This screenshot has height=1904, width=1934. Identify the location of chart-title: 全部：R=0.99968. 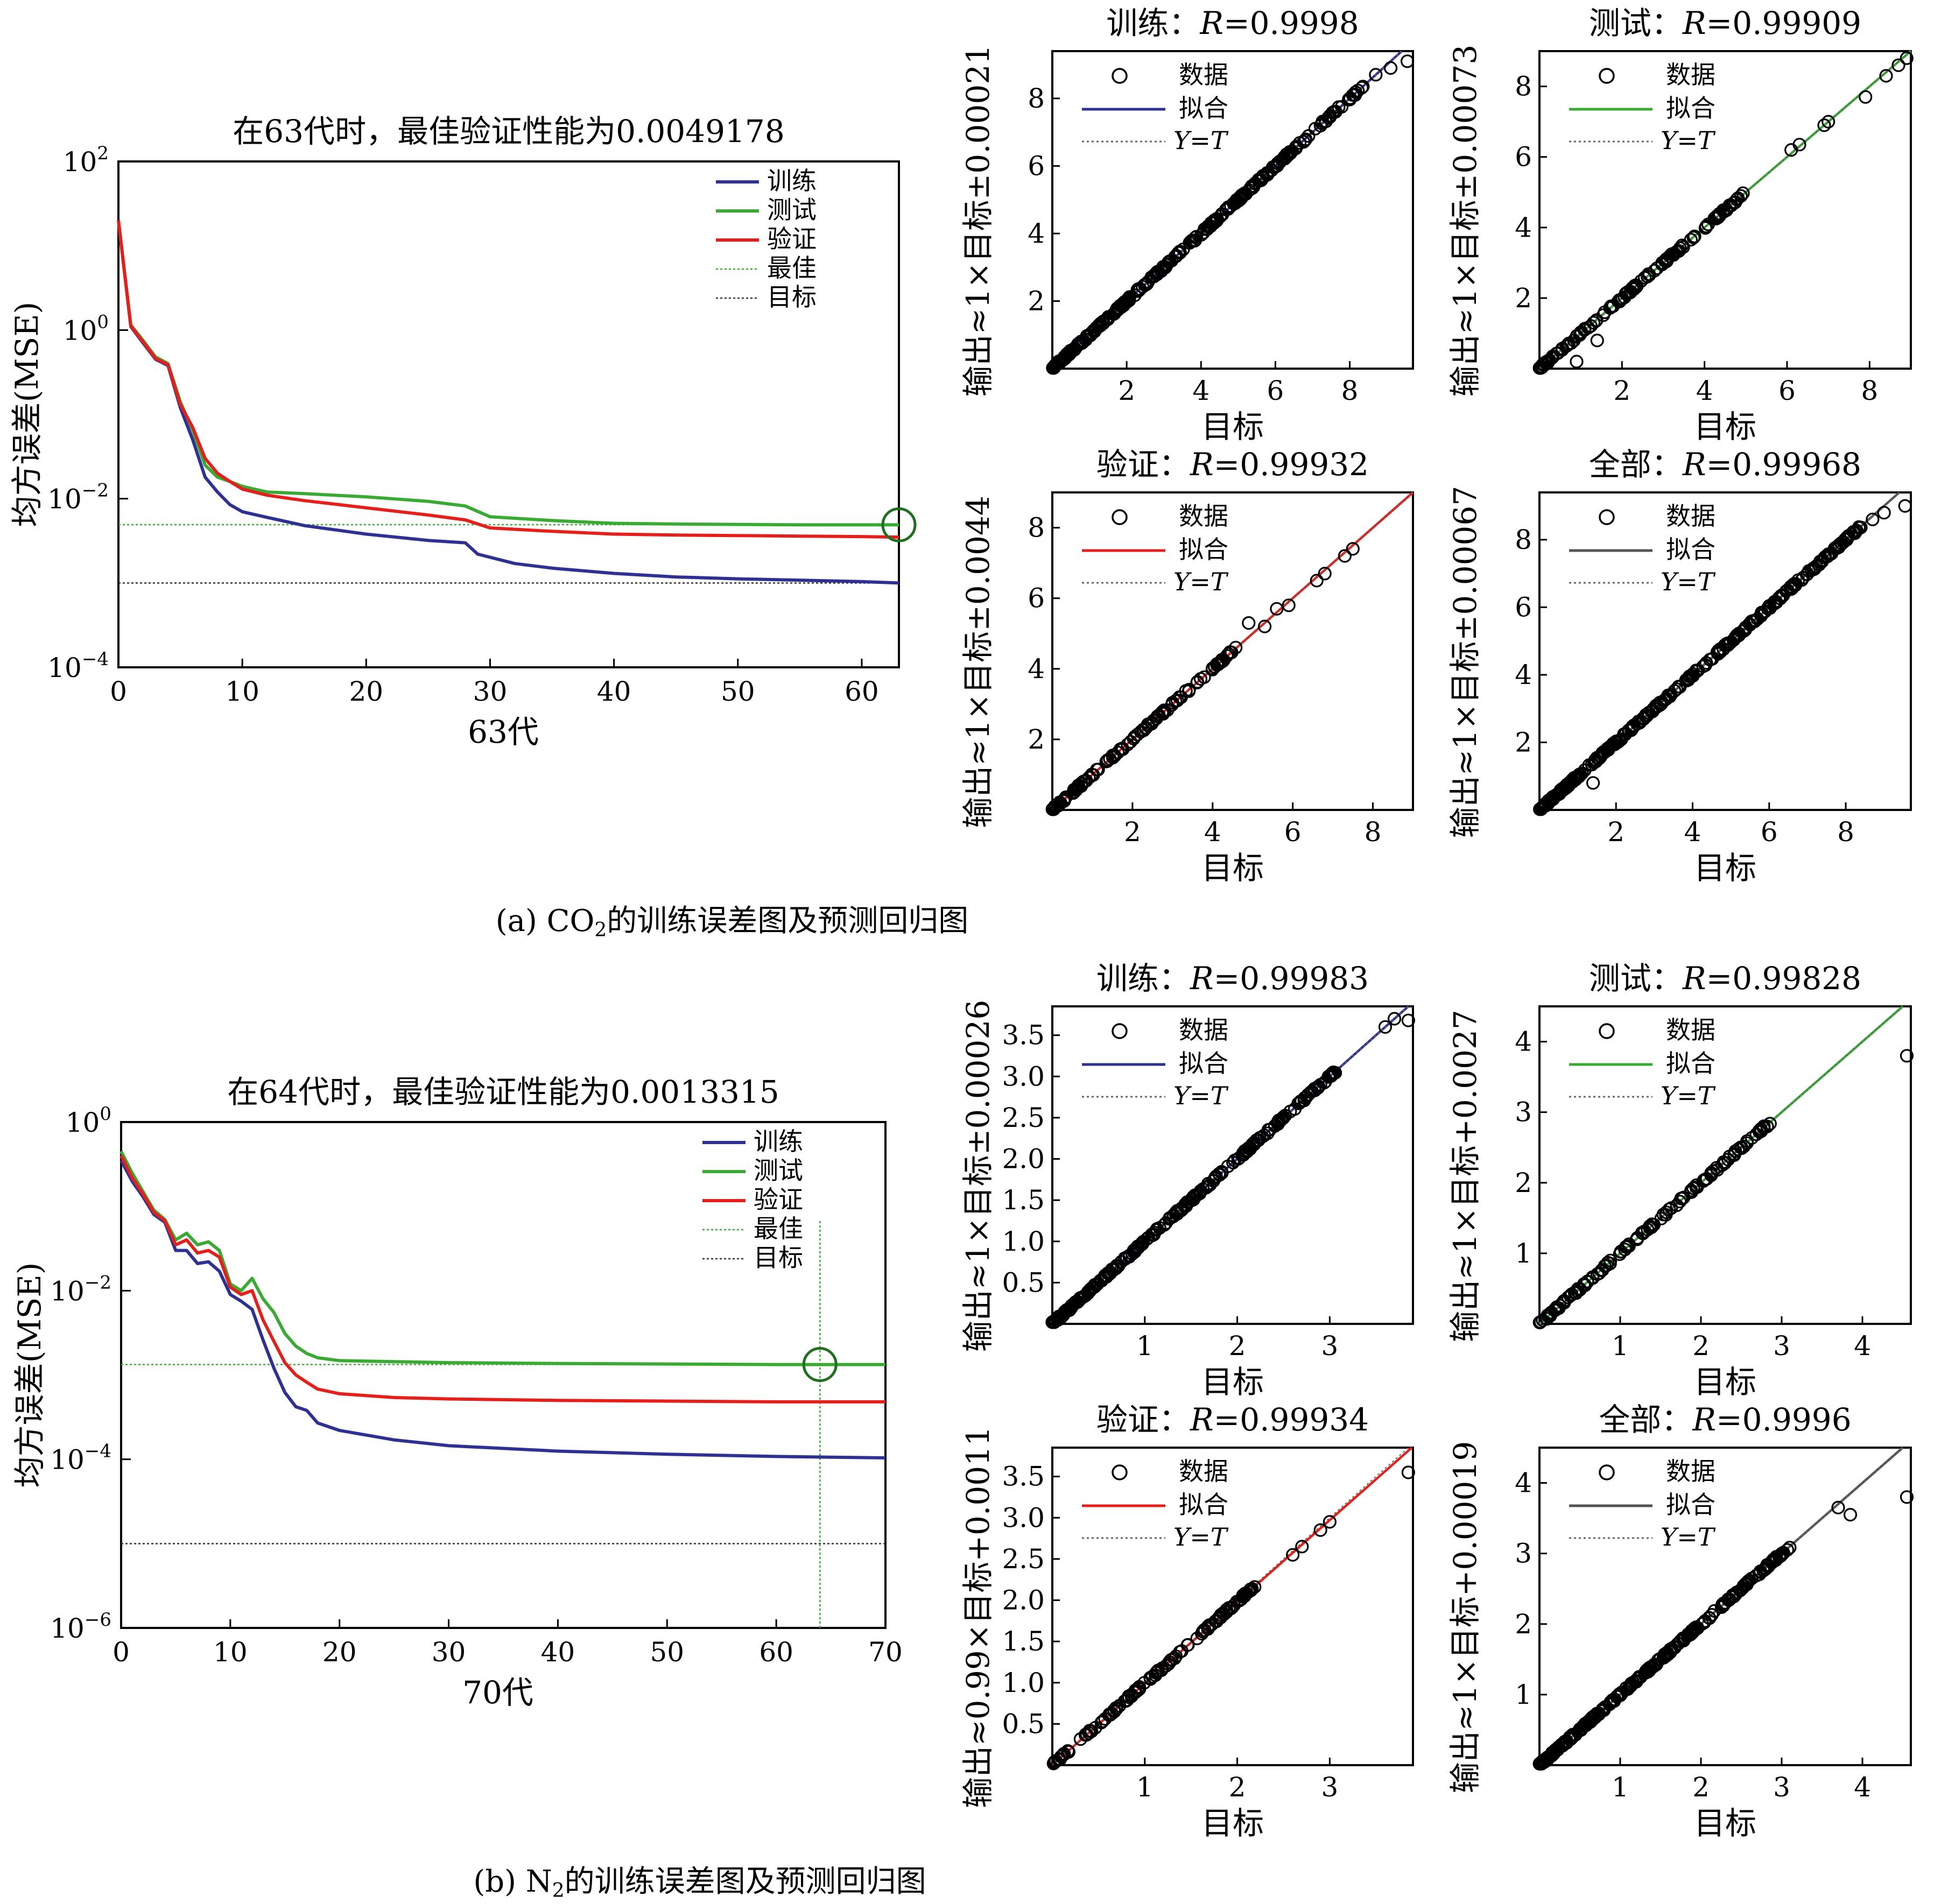
(1725, 464).